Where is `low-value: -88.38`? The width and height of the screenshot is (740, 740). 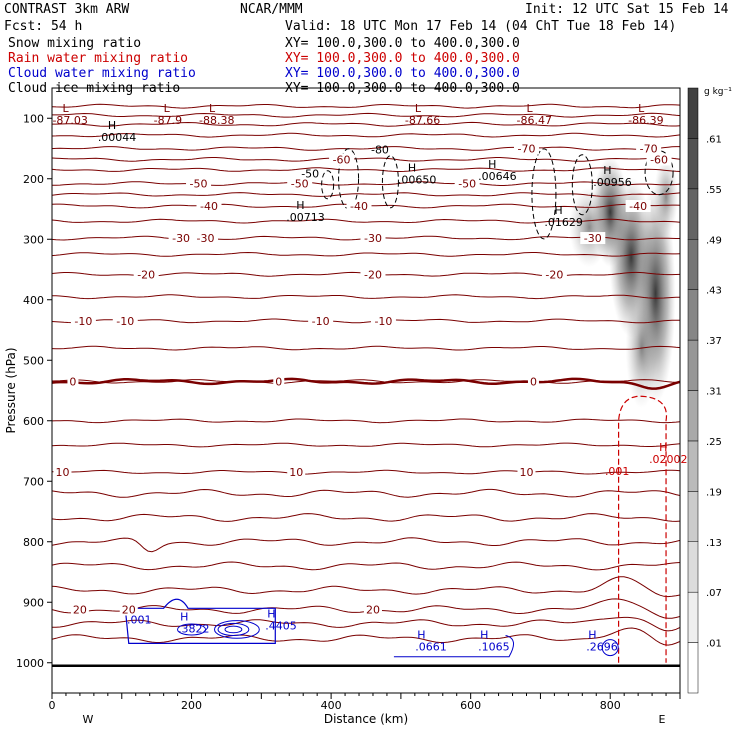
low-value: -88.38 is located at coordinates (216, 120).